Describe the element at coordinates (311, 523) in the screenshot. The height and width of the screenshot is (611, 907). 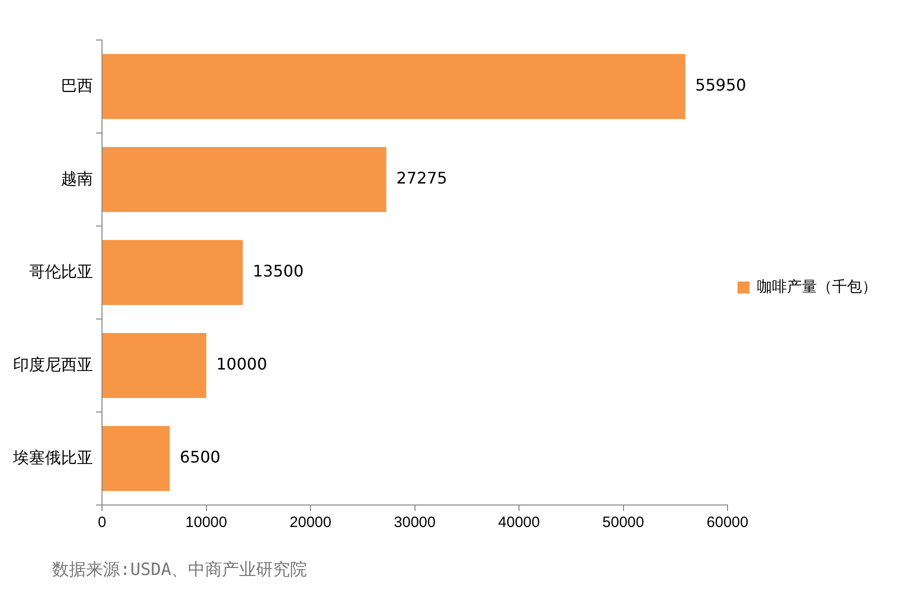
I see `x-tick-label: 20000` at that location.